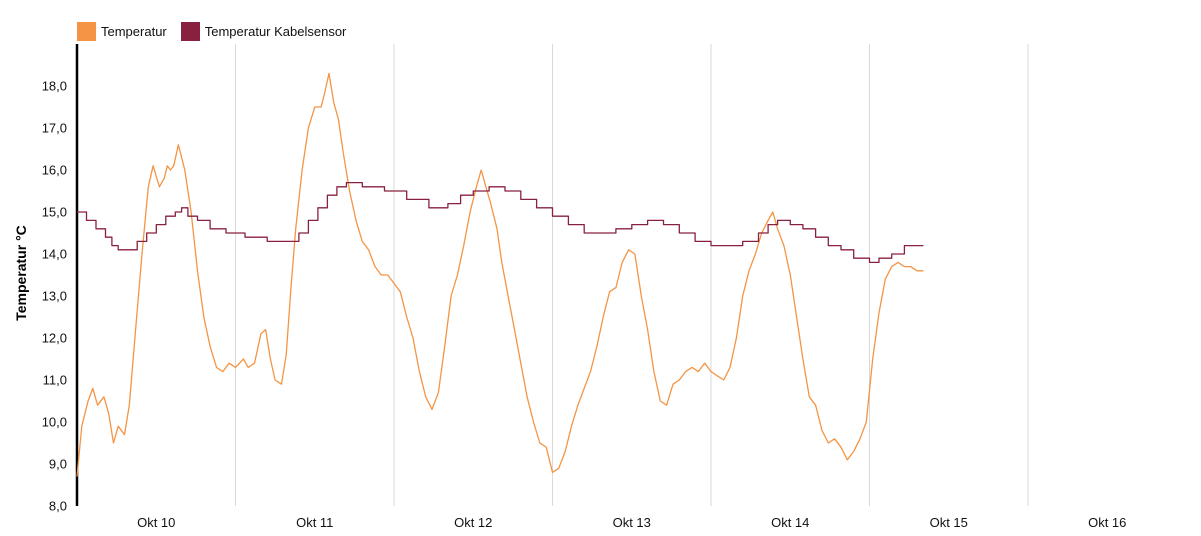 This screenshot has height=536, width=1201. I want to click on x-tick-label: Okt 15, so click(949, 522).